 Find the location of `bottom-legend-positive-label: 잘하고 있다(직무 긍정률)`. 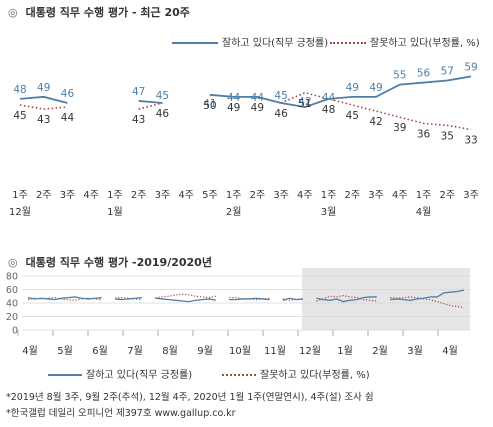

bottom-legend-positive-label: 잘하고 있다(직무 긍정률) is located at coordinates (139, 375).